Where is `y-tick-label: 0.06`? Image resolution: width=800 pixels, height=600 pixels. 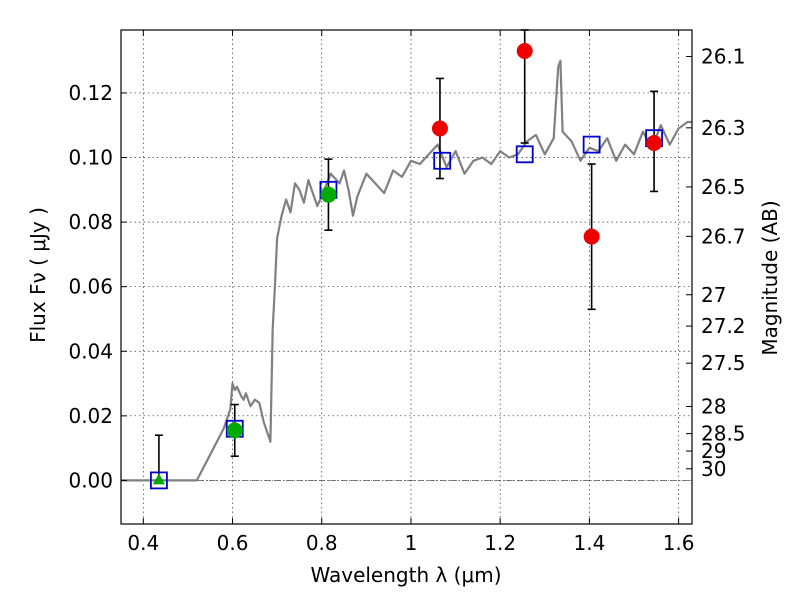 y-tick-label: 0.06 is located at coordinates (90, 287).